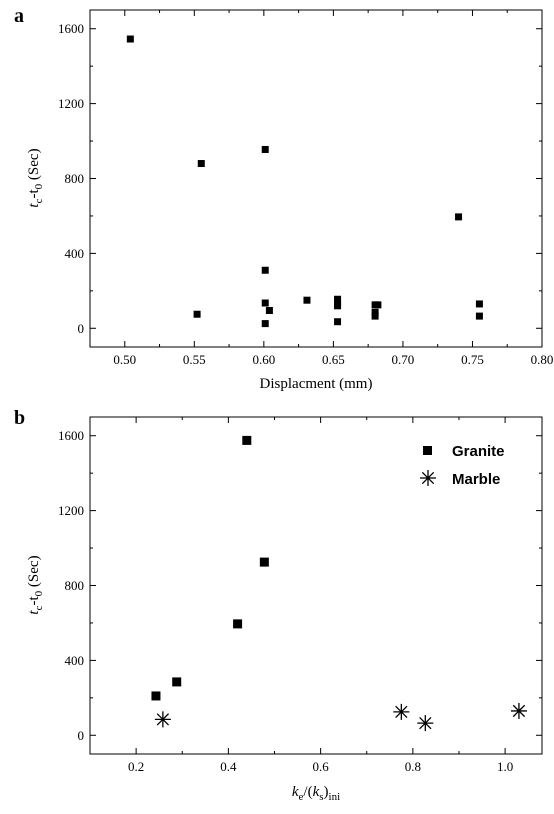 The height and width of the screenshot is (814, 554). I want to click on panel-b-letter: b, so click(19, 418).